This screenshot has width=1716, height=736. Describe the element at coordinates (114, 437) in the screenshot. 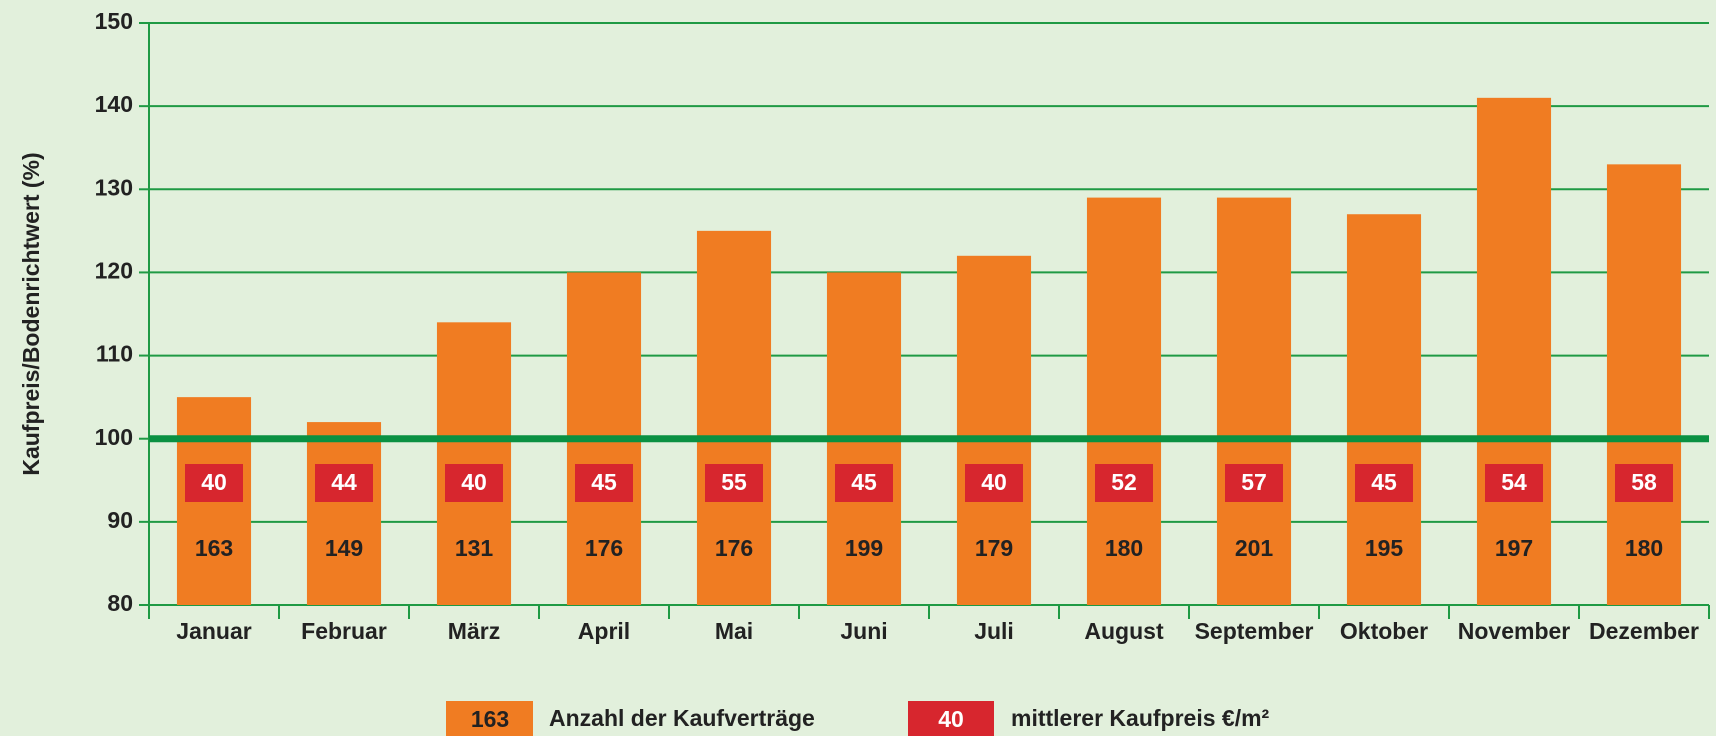

I see `y-tick-label: 100` at that location.